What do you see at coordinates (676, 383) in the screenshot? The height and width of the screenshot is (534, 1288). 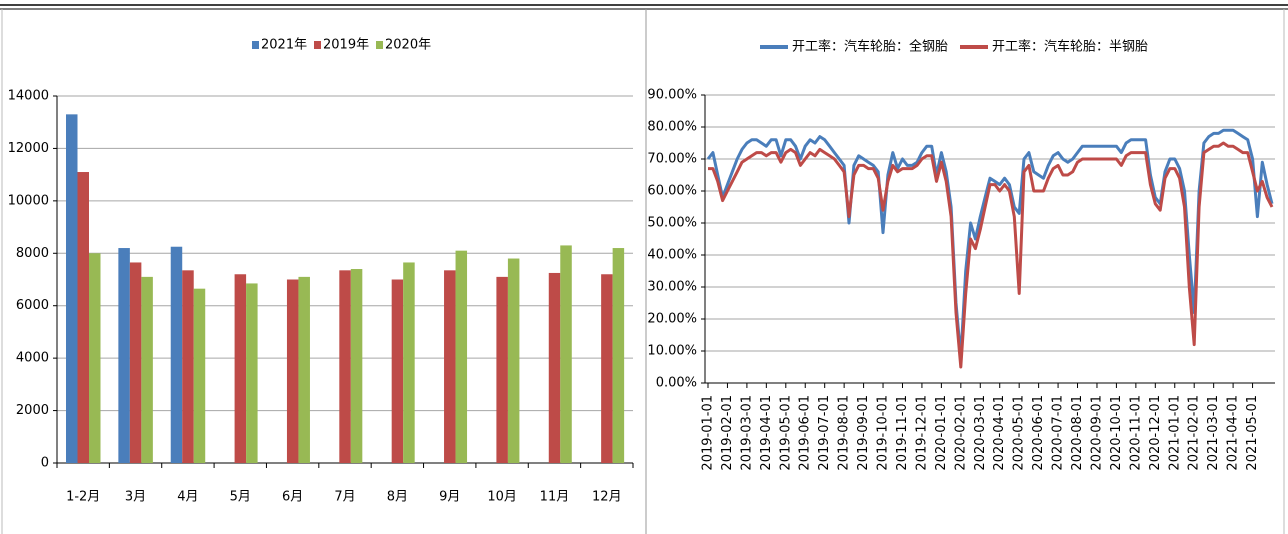 I see `y-tick-label: 0.00%` at bounding box center [676, 383].